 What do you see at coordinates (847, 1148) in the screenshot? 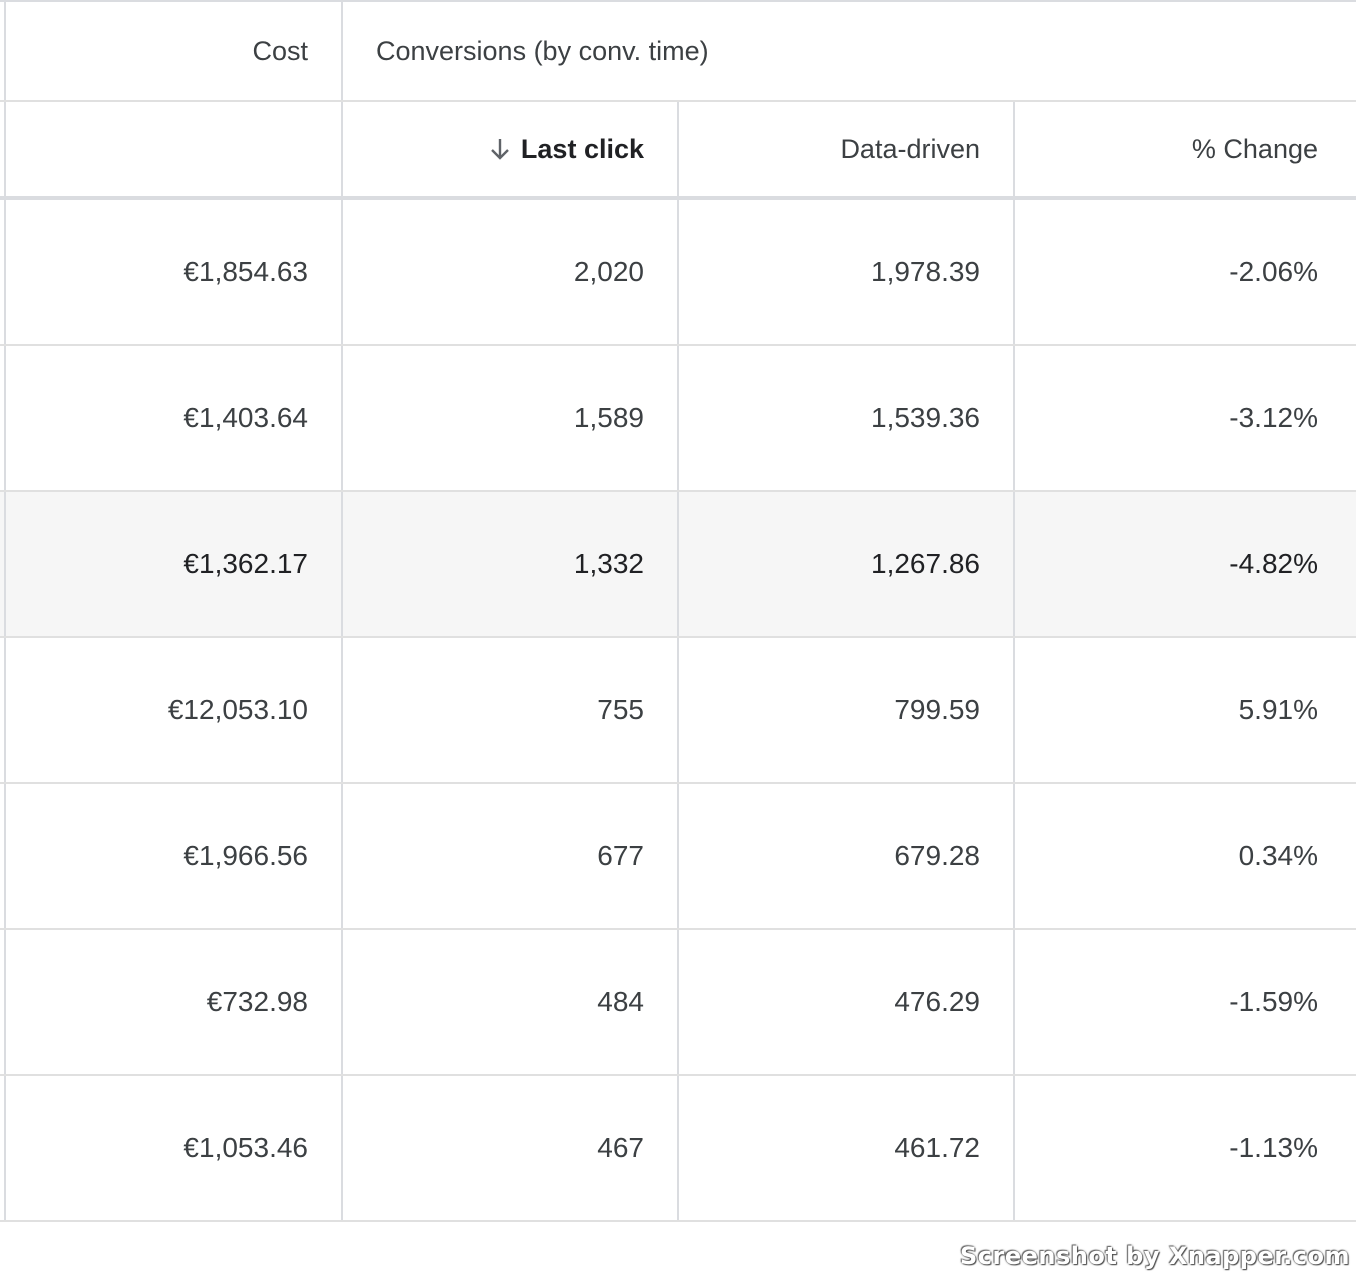
I see `data-driven-cell: 461.72` at bounding box center [847, 1148].